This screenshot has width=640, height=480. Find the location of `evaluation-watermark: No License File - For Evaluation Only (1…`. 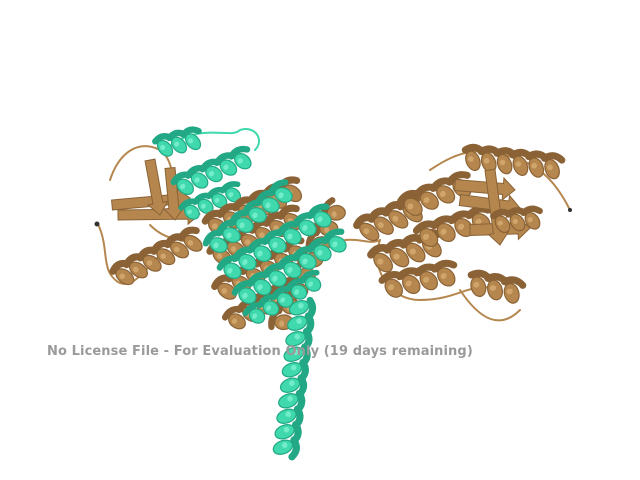

evaluation-watermark: No License File - For Evaluation Only (1… is located at coordinates (260, 351).